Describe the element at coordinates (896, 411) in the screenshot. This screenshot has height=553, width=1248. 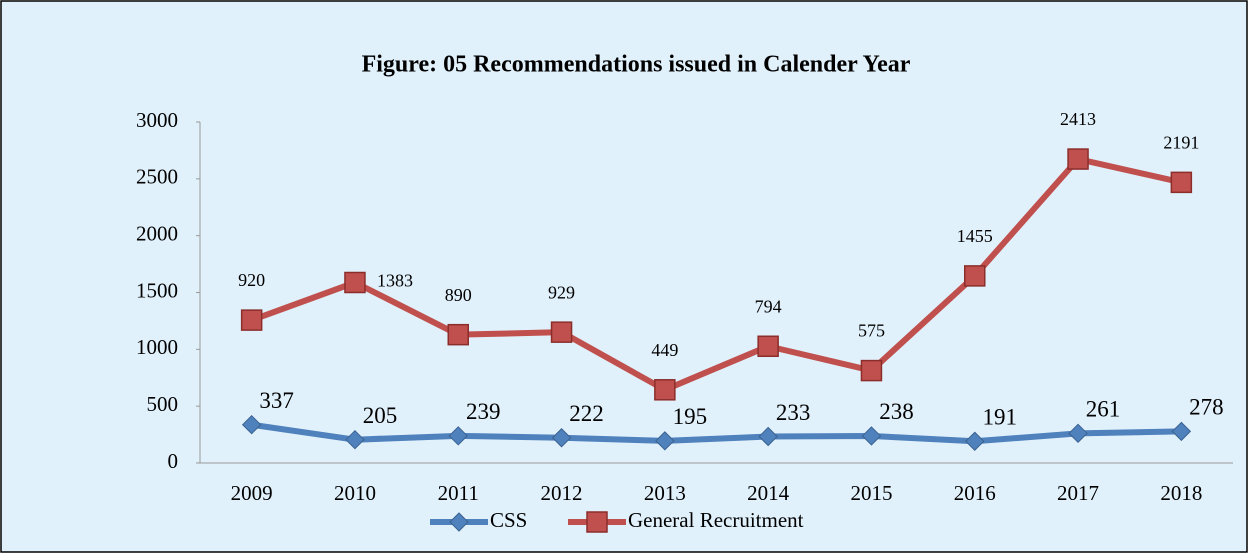
I see `data-label: 238` at that location.